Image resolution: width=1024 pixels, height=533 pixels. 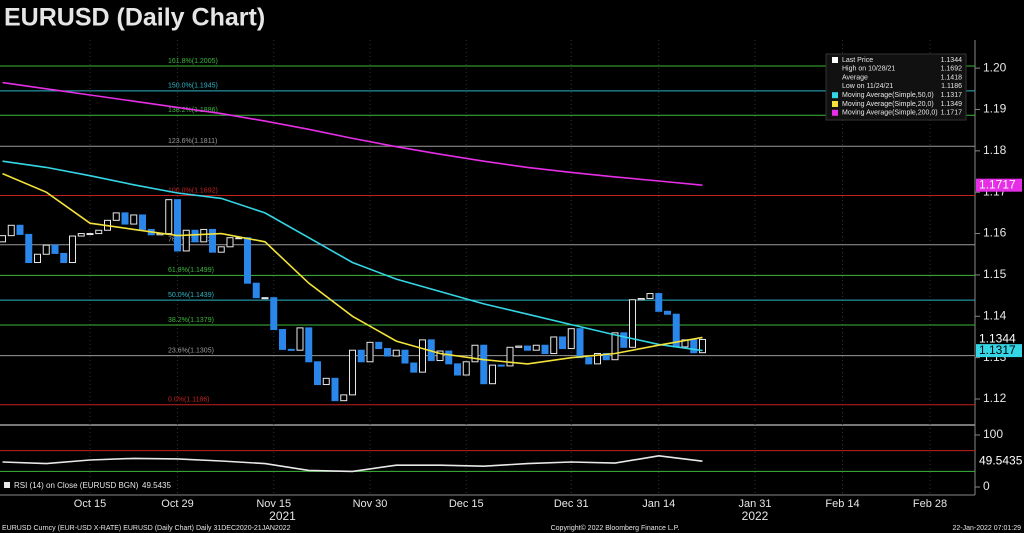 I want to click on stats-value: 1.1186, so click(x=951, y=86).